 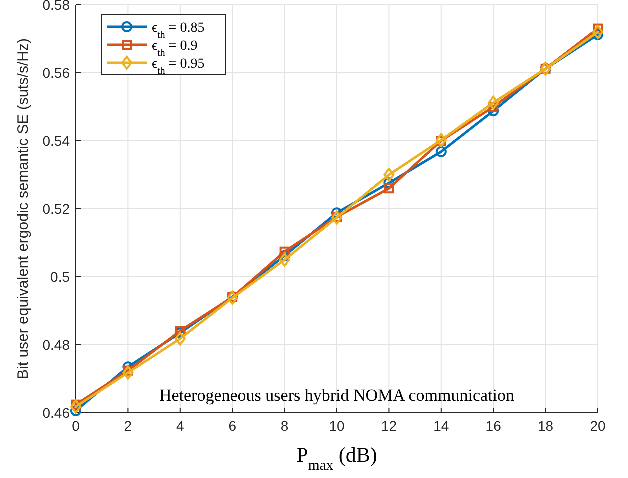 I want to click on x-tick-label: 4, so click(x=180, y=426).